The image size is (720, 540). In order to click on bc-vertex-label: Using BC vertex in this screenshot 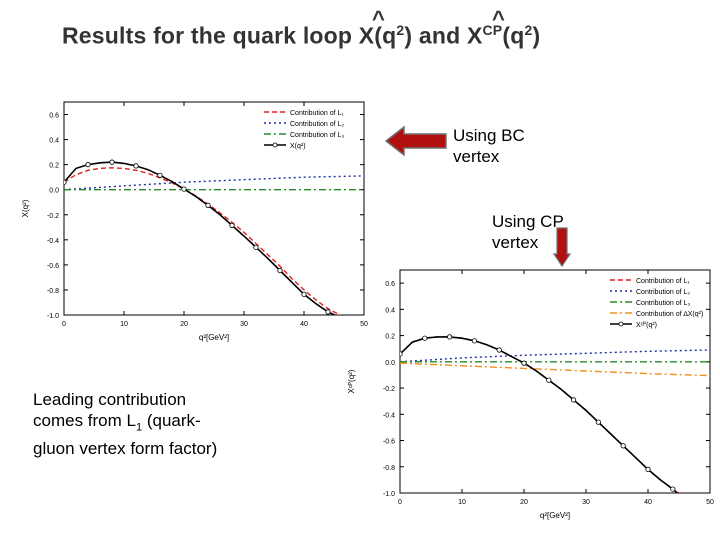, I will do `click(489, 146)`.